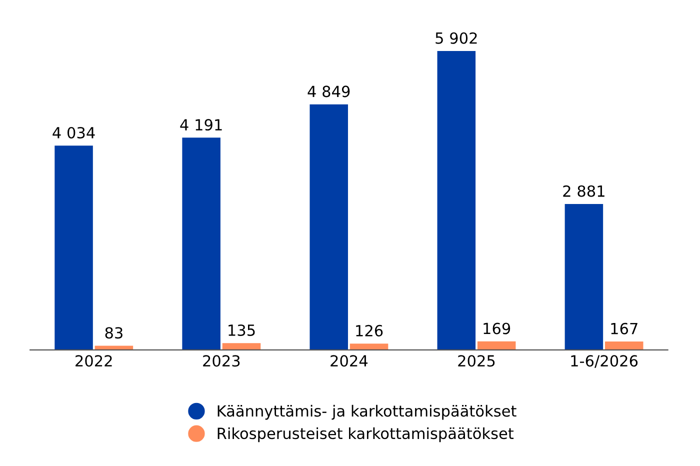  Describe the element at coordinates (349, 361) in the screenshot. I see `x-tick-label: 2024` at that location.